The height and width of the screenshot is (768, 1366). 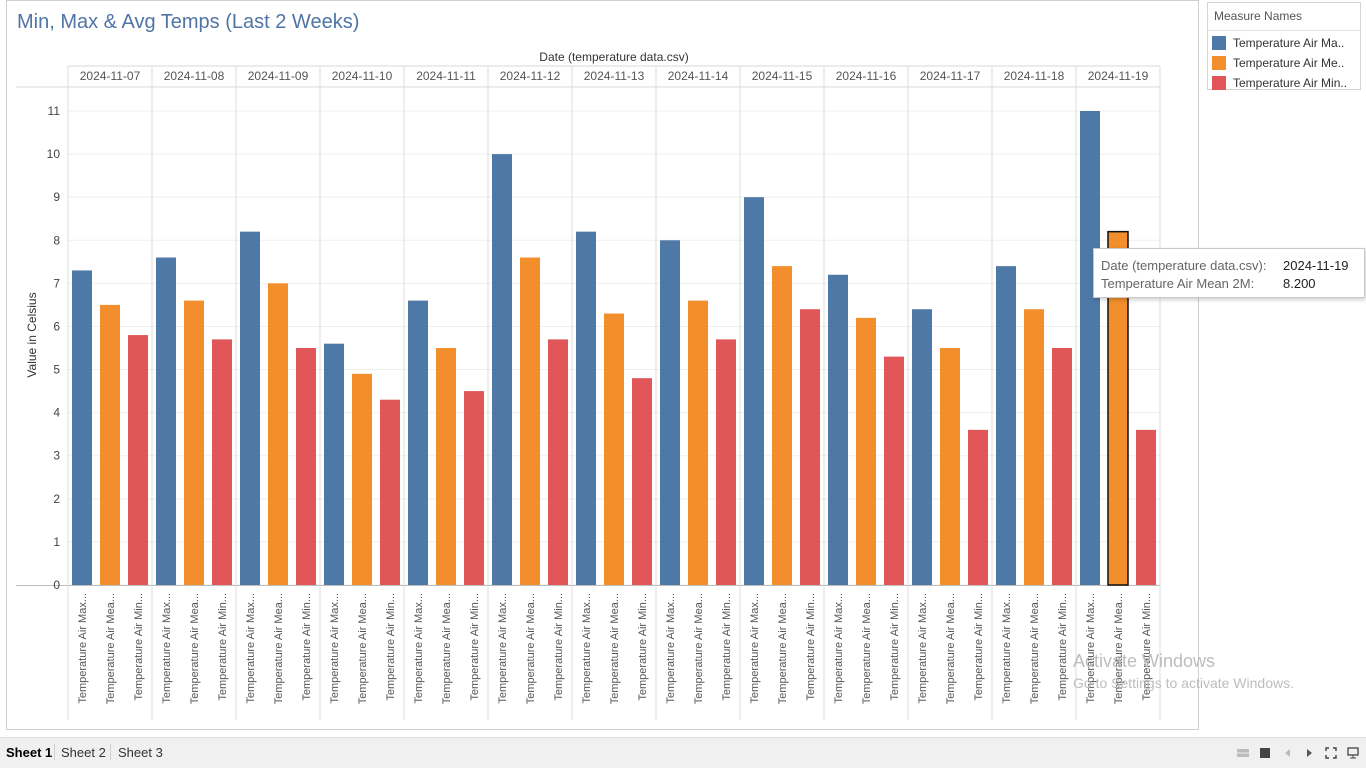 I want to click on tab-sheet-3: Sheet 3, so click(x=140, y=752).